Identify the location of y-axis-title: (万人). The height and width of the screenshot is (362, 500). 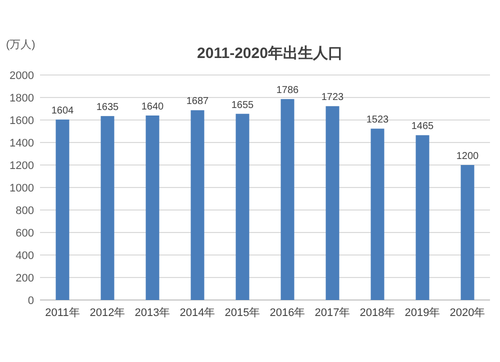
(21, 45).